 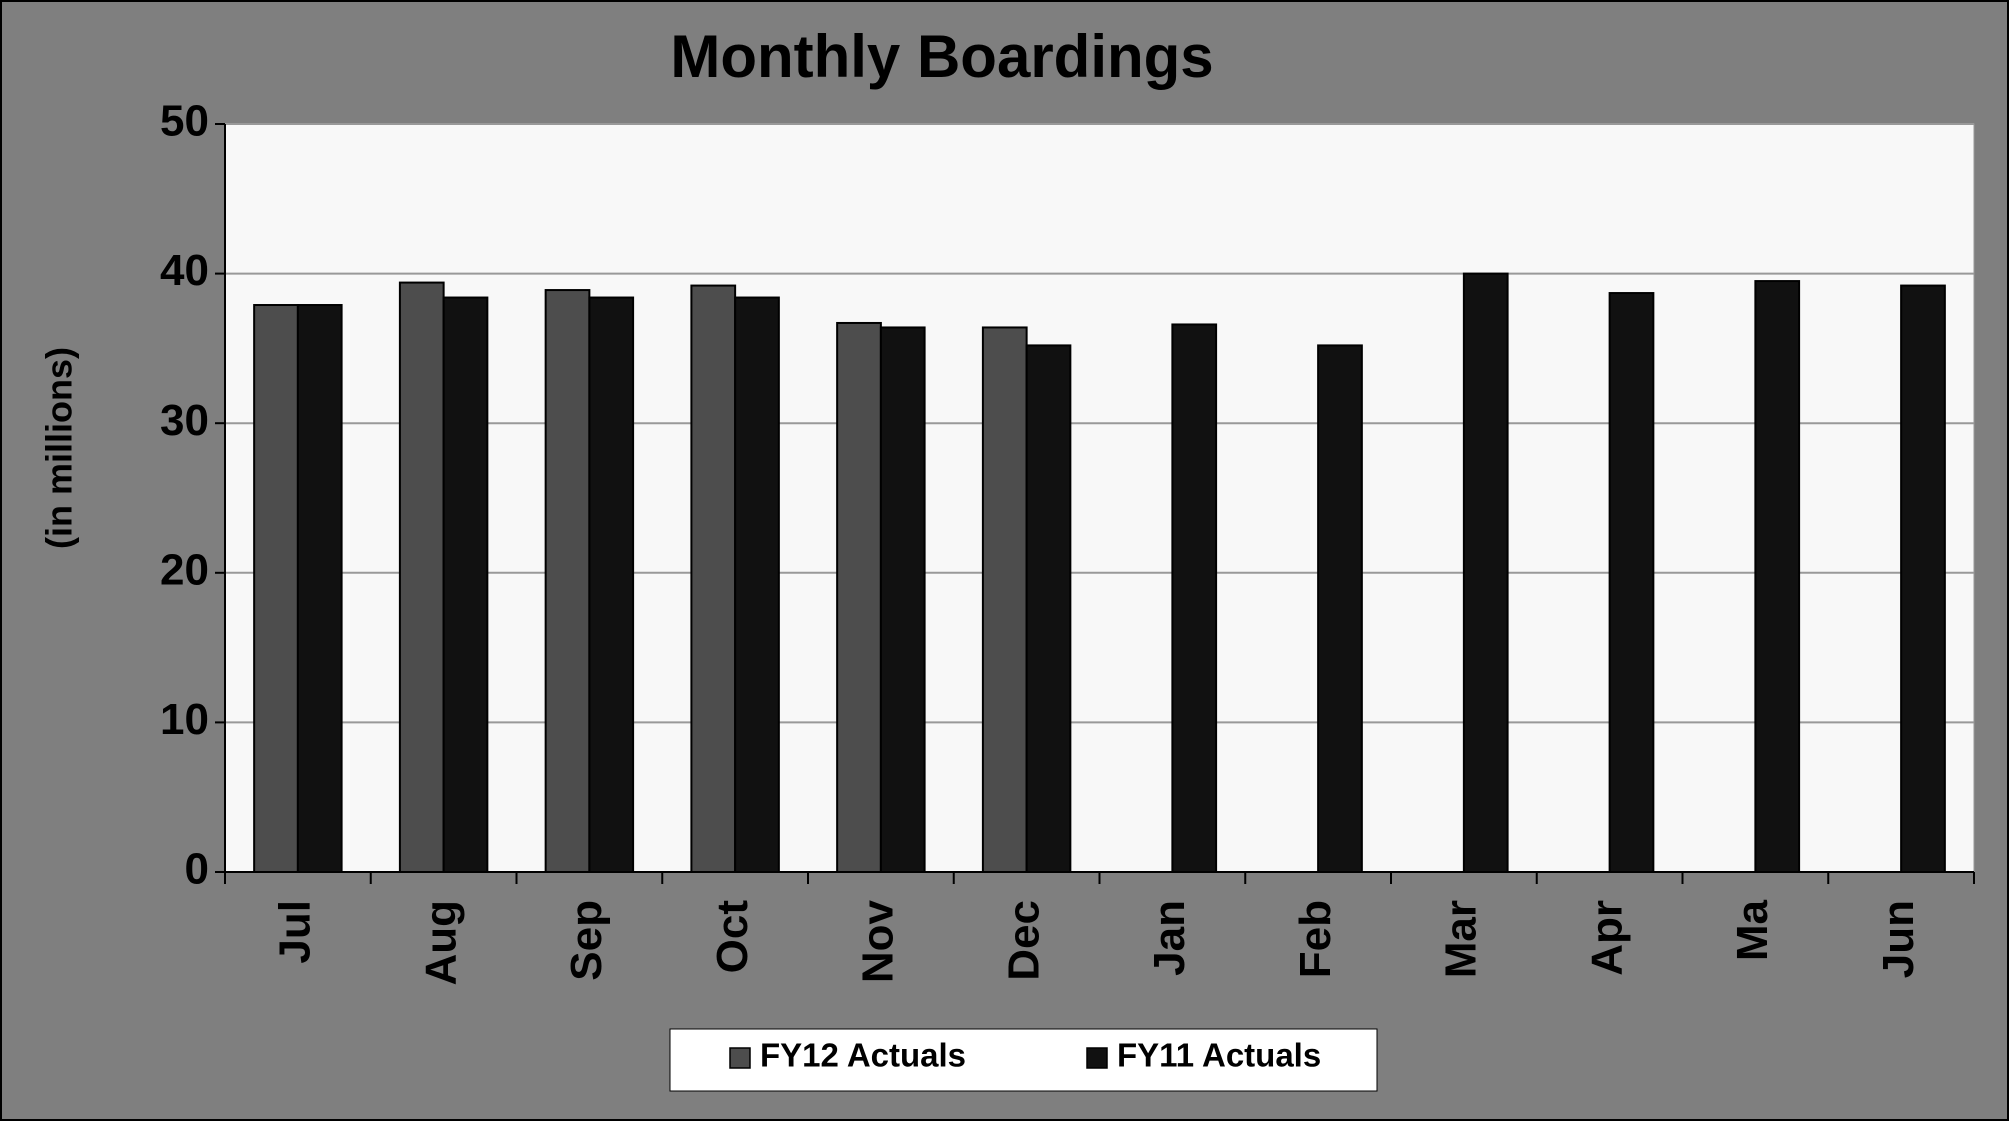 I want to click on y-tick-label: 10, so click(x=184, y=719).